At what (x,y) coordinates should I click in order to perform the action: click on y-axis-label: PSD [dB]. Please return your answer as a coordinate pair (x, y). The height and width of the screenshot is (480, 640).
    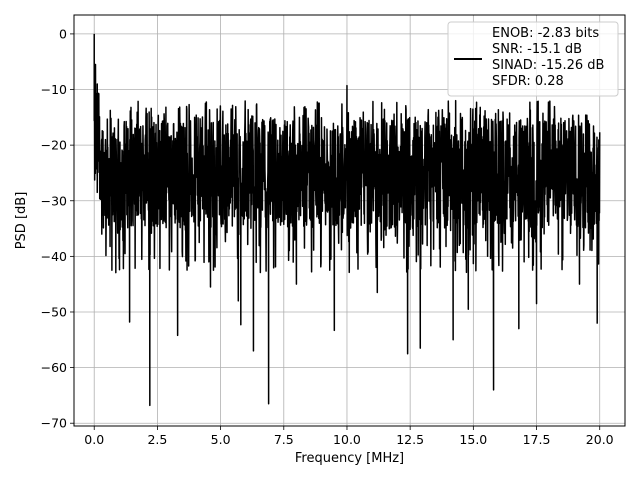
    Looking at the image, I should click on (21, 221).